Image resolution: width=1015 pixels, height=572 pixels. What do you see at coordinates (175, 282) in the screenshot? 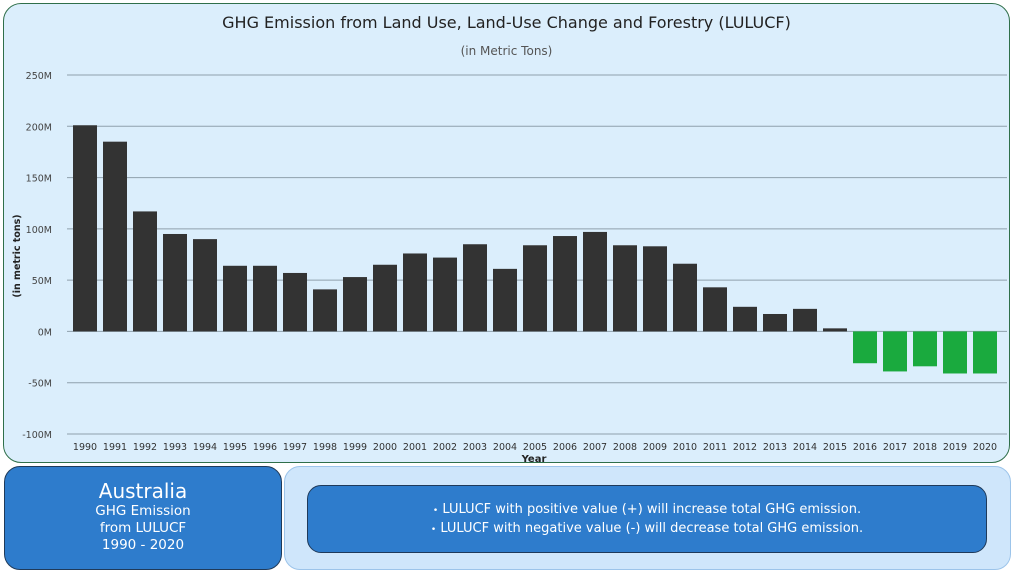
I see `bar-1993` at bounding box center [175, 282].